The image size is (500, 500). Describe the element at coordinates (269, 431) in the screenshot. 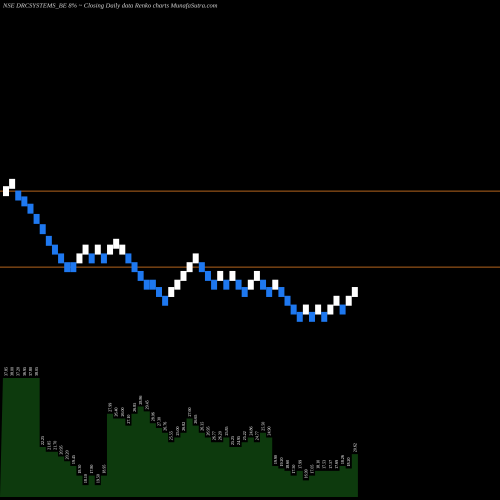

I see `volume-label: 24.90` at that location.